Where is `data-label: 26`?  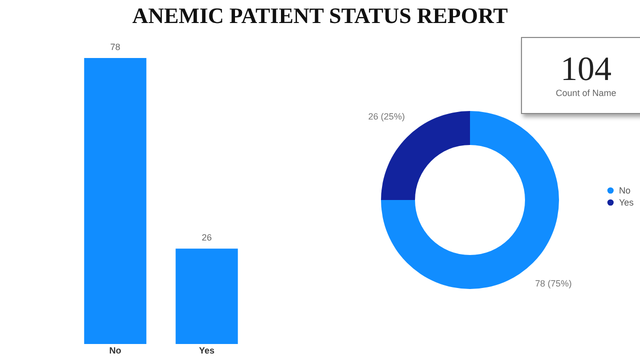
data-label: 26 is located at coordinates (207, 237).